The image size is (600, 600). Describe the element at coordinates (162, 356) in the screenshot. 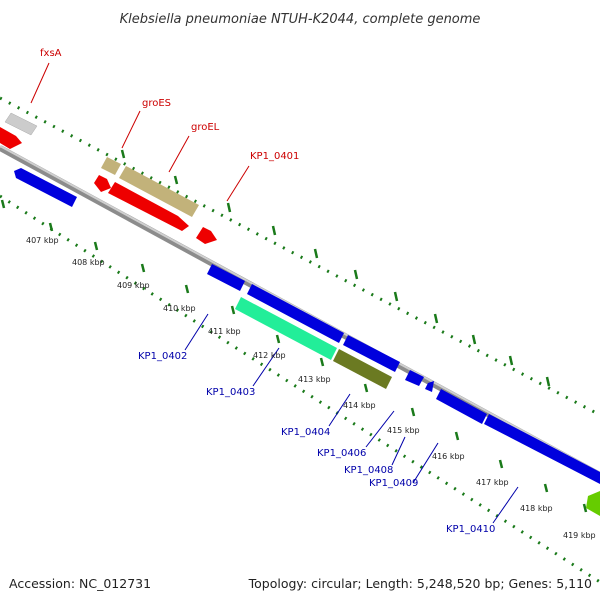

I see `label-KP1_0402: KP1_0402` at that location.